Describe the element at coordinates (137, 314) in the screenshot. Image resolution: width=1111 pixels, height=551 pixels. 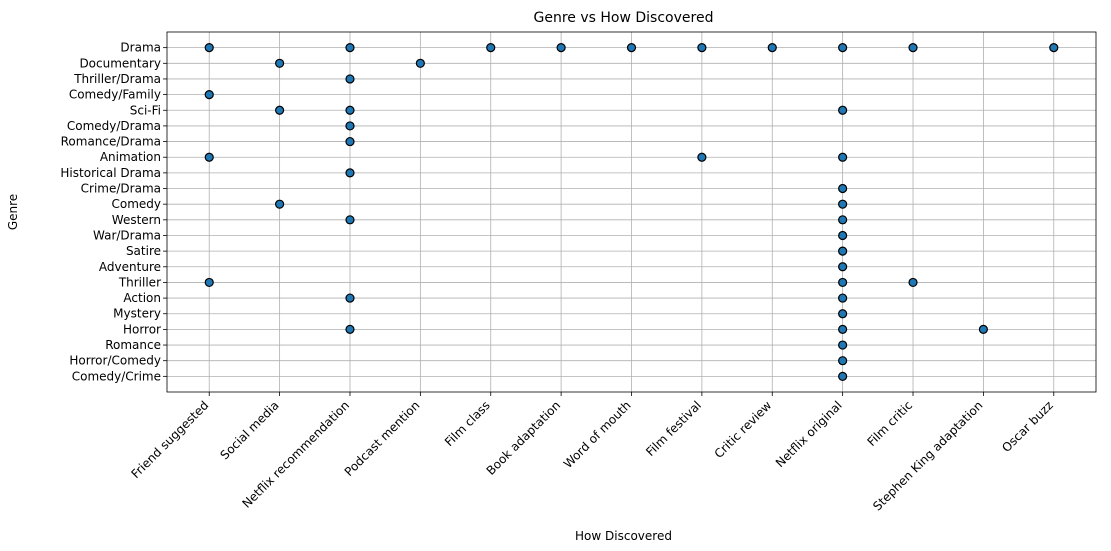
I see `y-tick-label: Mystery` at that location.